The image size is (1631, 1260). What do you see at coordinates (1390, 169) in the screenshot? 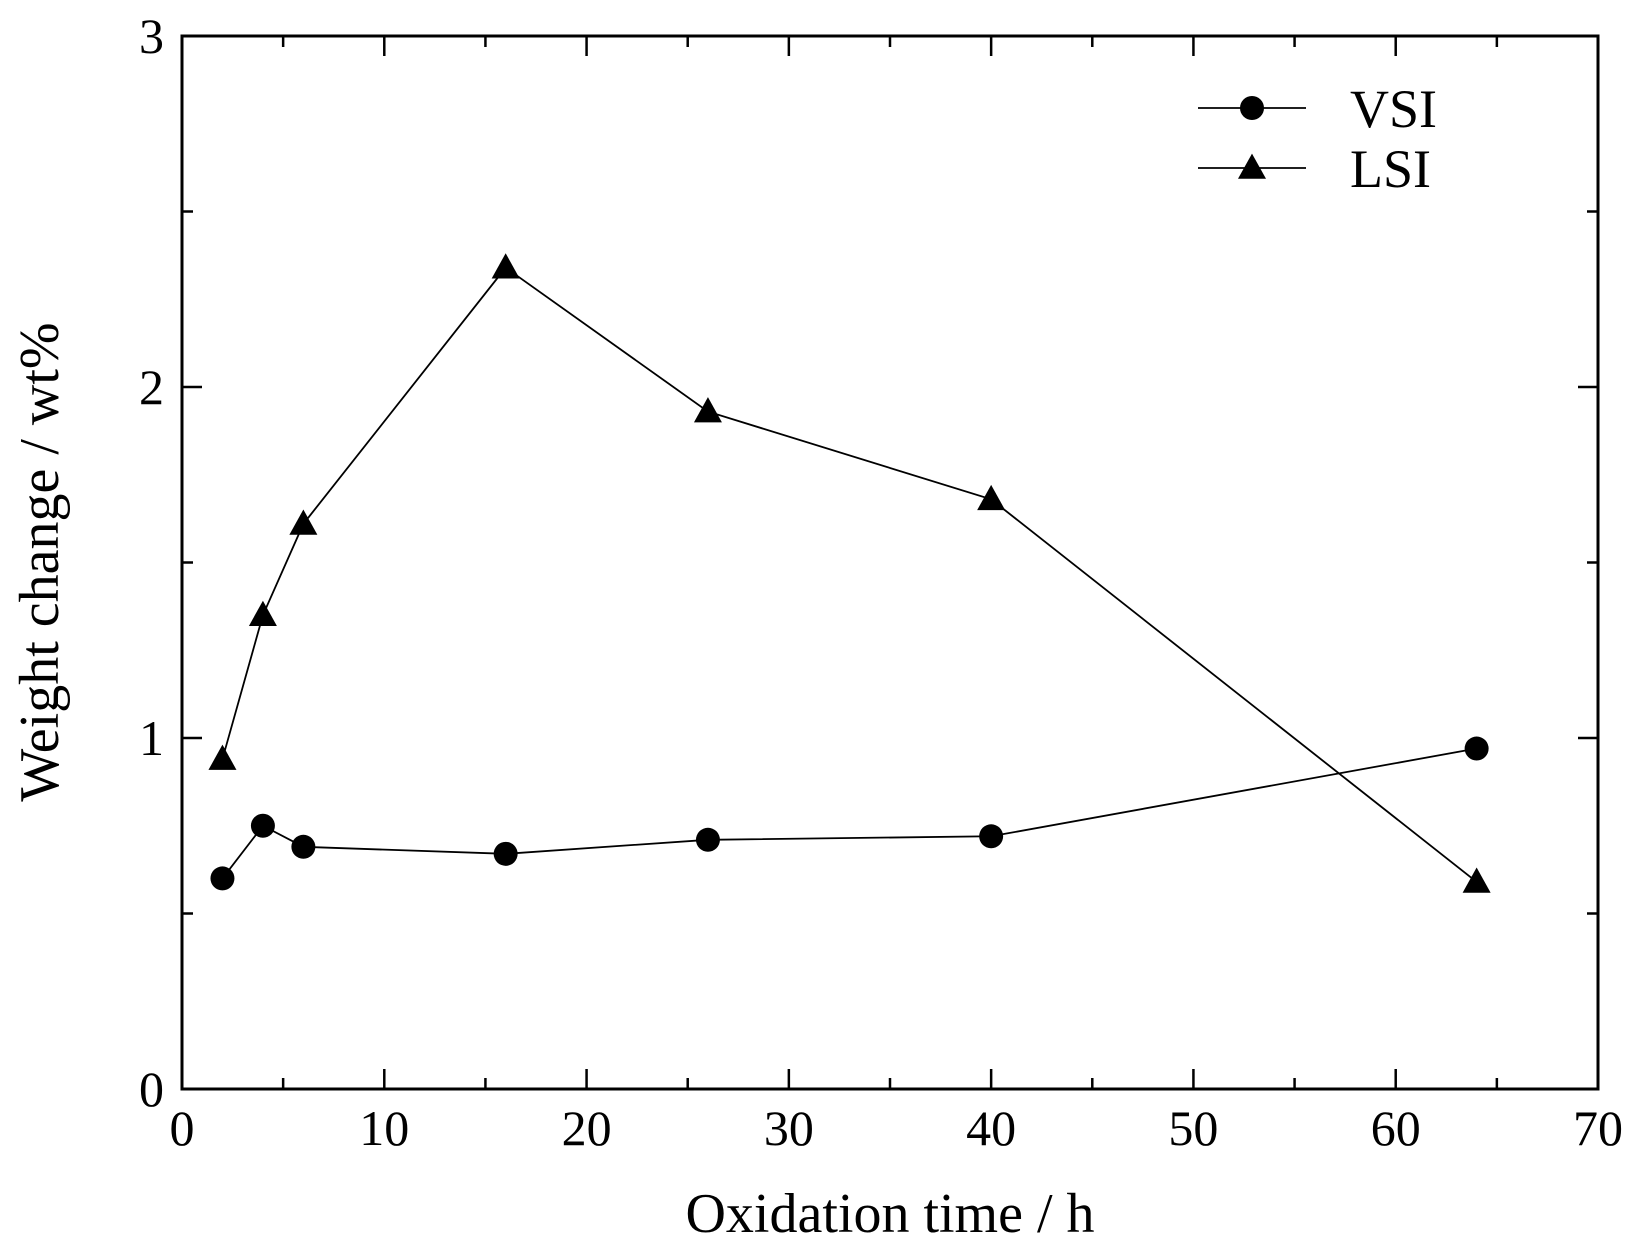
I see `legend-label-lsi: LSI` at bounding box center [1390, 169].